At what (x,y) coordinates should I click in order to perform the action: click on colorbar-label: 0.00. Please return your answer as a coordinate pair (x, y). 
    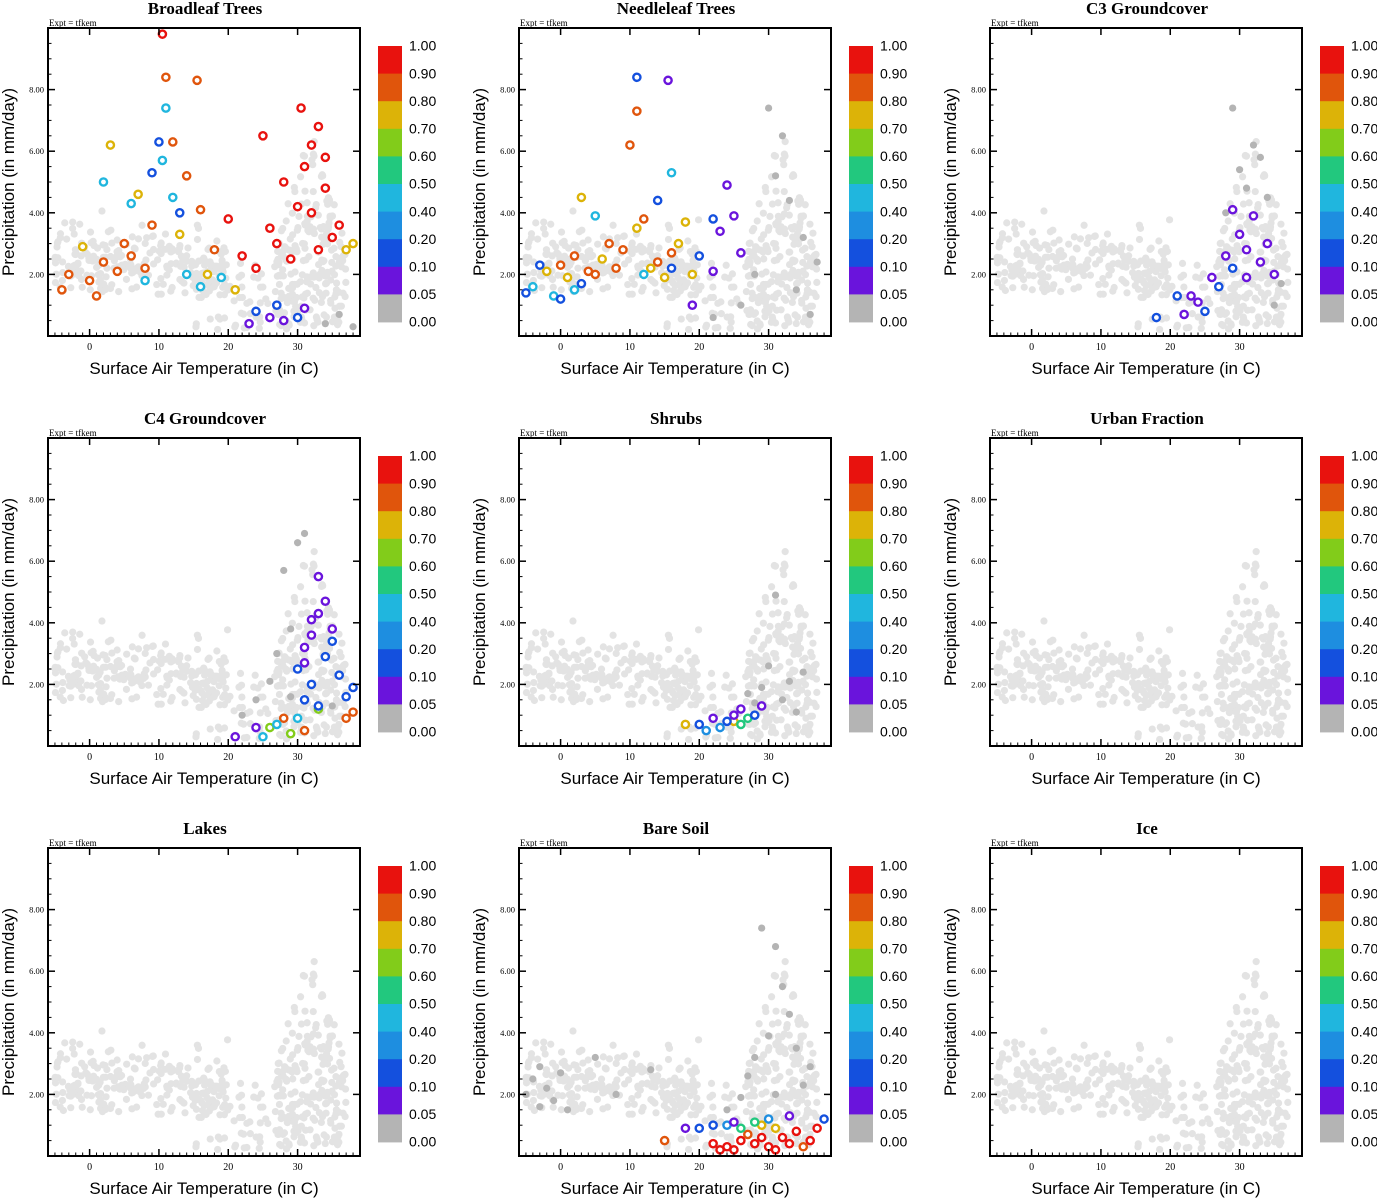
    Looking at the image, I should click on (1364, 732).